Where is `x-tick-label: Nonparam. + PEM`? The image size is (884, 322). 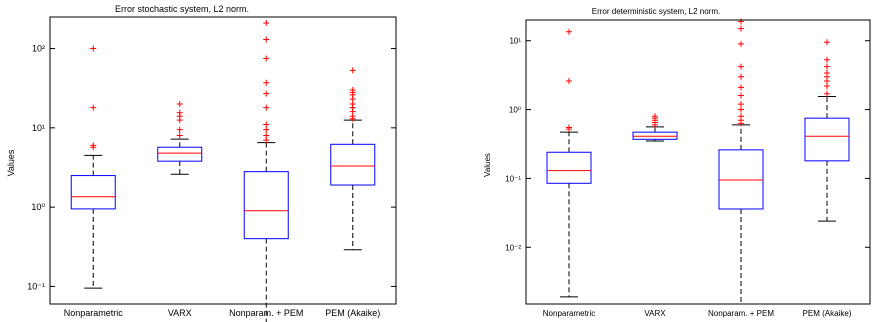 x-tick-label: Nonparam. + PEM is located at coordinates (741, 313).